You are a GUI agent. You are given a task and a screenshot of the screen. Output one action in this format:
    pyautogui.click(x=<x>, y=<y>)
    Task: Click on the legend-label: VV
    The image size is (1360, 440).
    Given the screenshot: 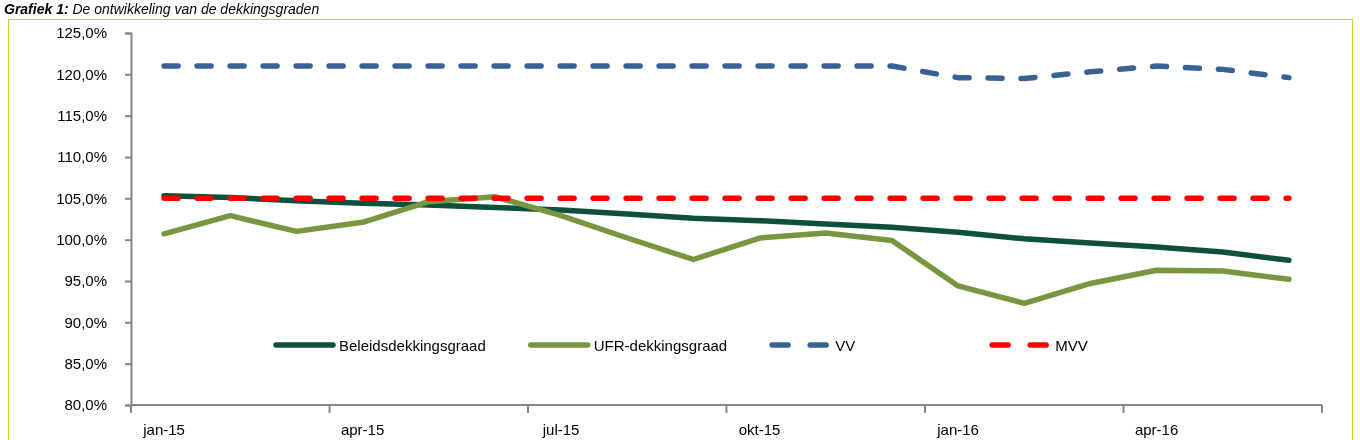 What is the action you would take?
    pyautogui.click(x=845, y=345)
    